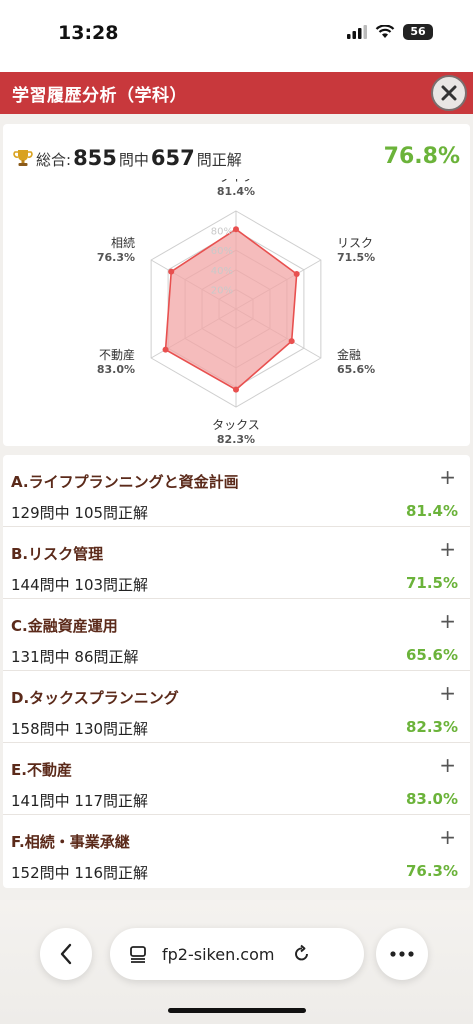 The image size is (473, 1024). What do you see at coordinates (222, 232) in the screenshot?
I see `radar-ring-label: 80%` at bounding box center [222, 232].